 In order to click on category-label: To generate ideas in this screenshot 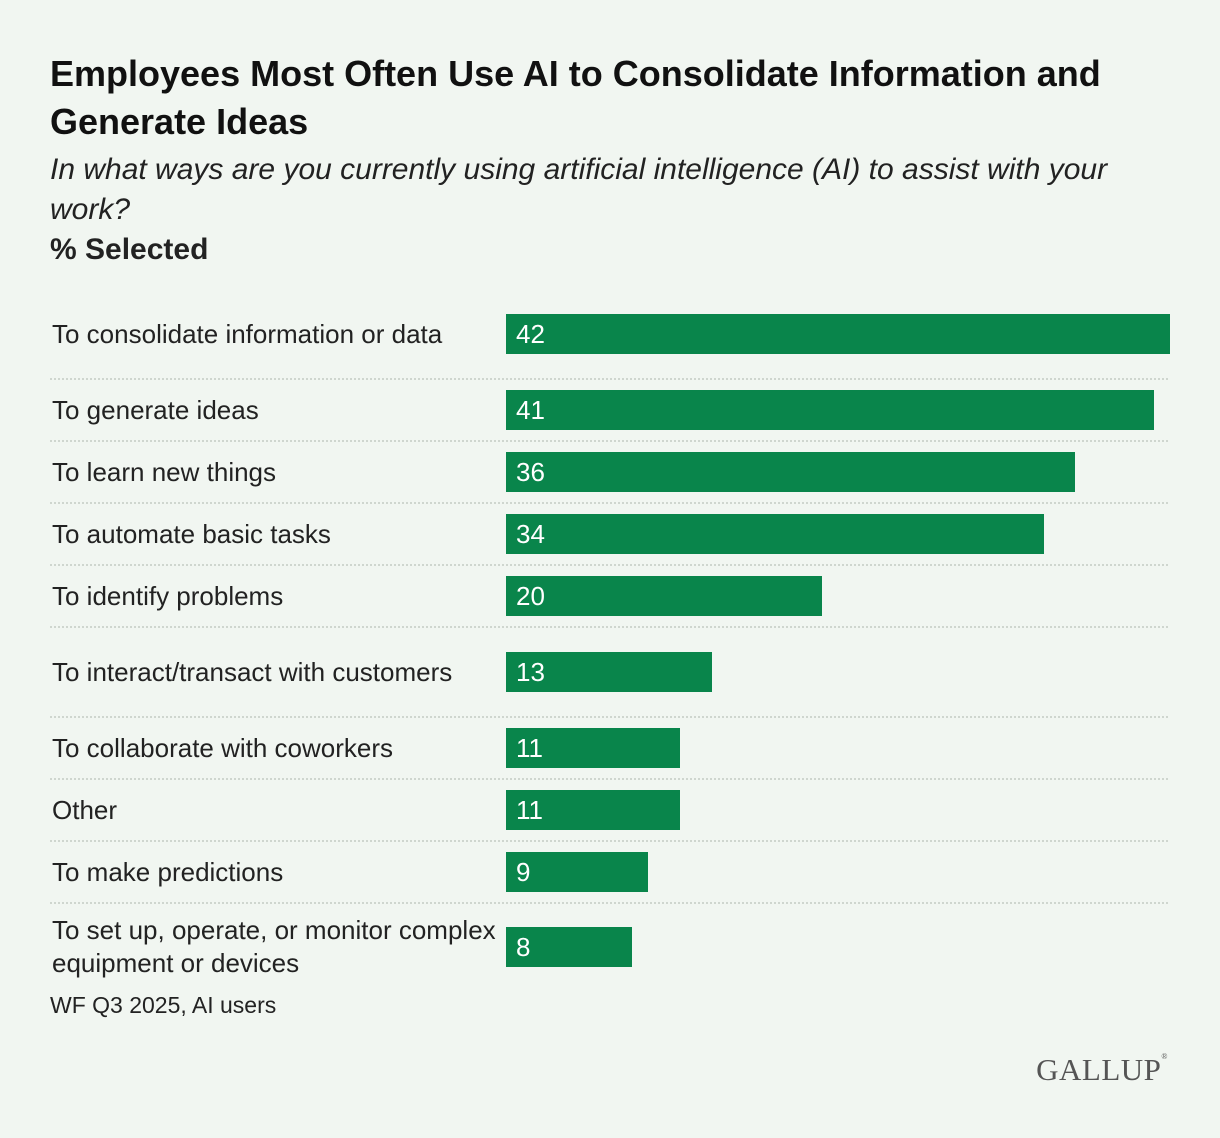, I will do `click(155, 409)`.